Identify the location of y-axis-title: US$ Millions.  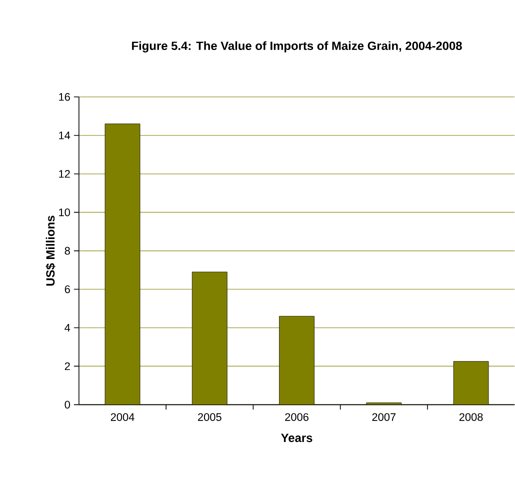
(51, 251).